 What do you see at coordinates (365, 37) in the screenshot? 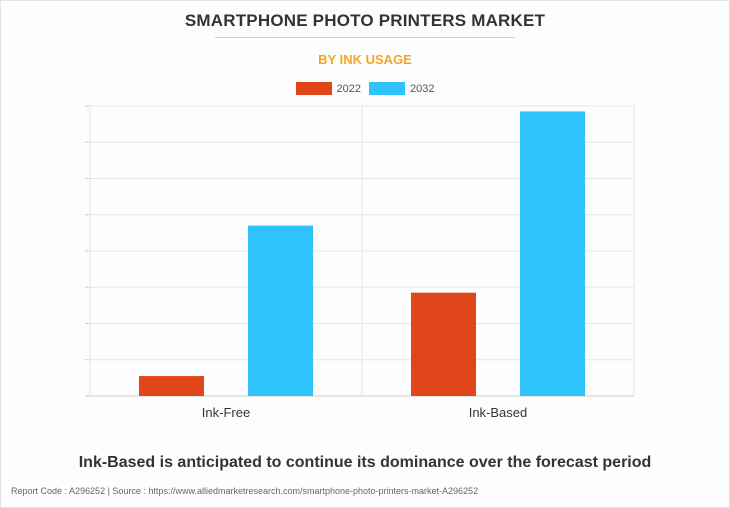
I see `title-divider` at bounding box center [365, 37].